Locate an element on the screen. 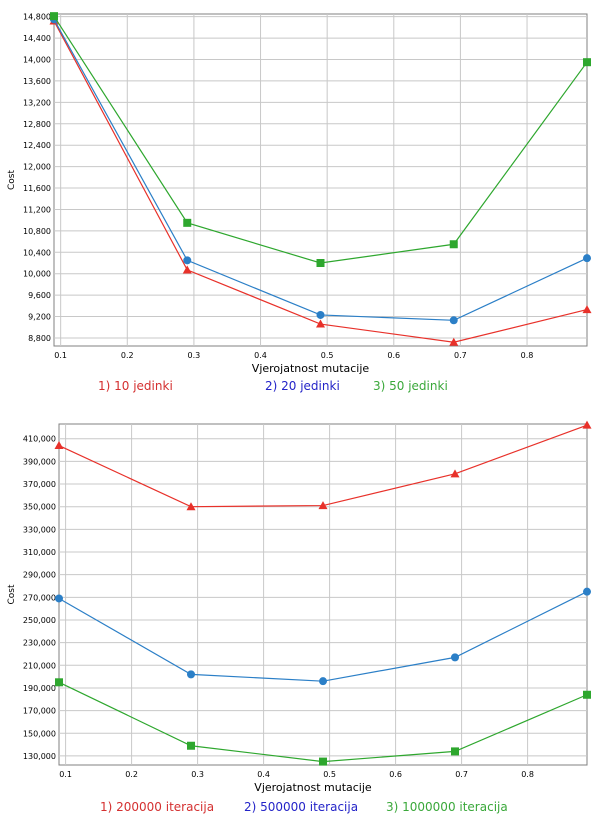 The width and height of the screenshot is (604, 830). y-tick-label: 190,000 is located at coordinates (39, 688).